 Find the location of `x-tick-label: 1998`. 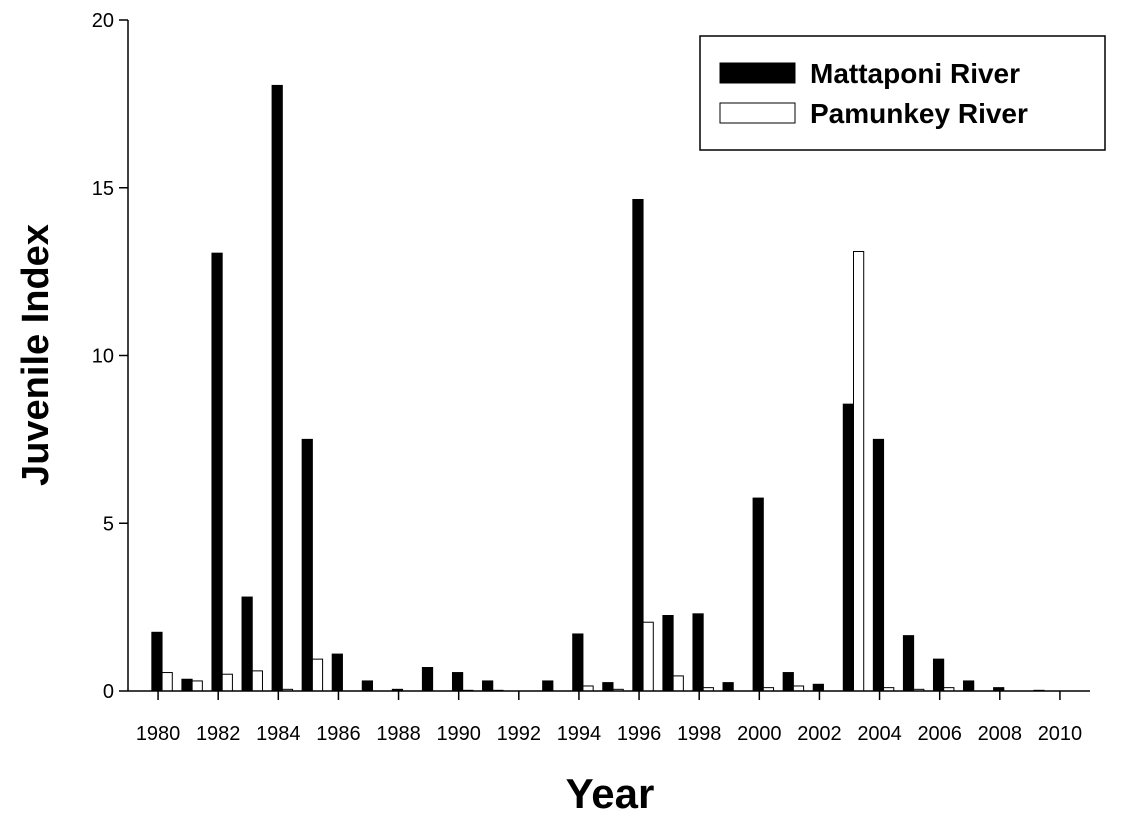

x-tick-label: 1998 is located at coordinates (699, 734).